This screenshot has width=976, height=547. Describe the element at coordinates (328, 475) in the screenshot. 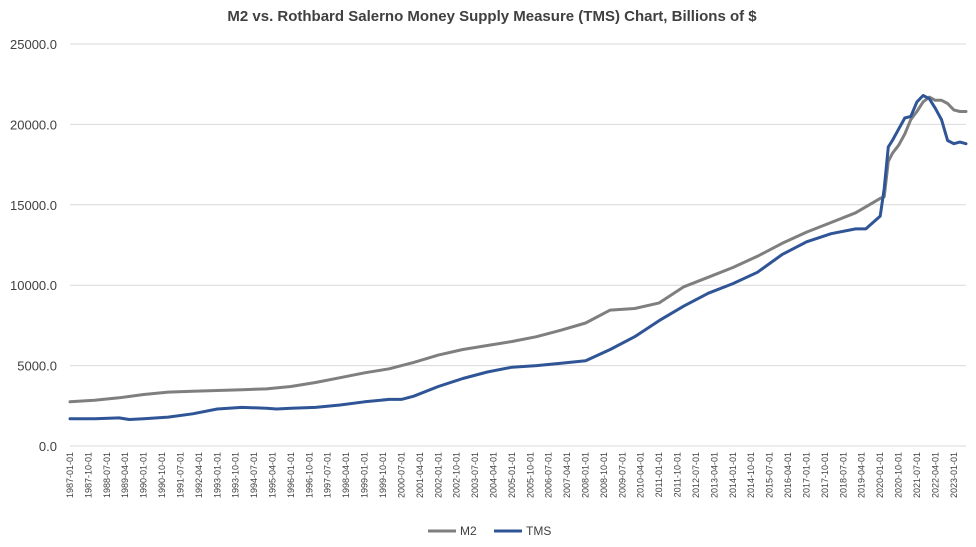

I see `x-tick-label: 1997-07-01` at that location.